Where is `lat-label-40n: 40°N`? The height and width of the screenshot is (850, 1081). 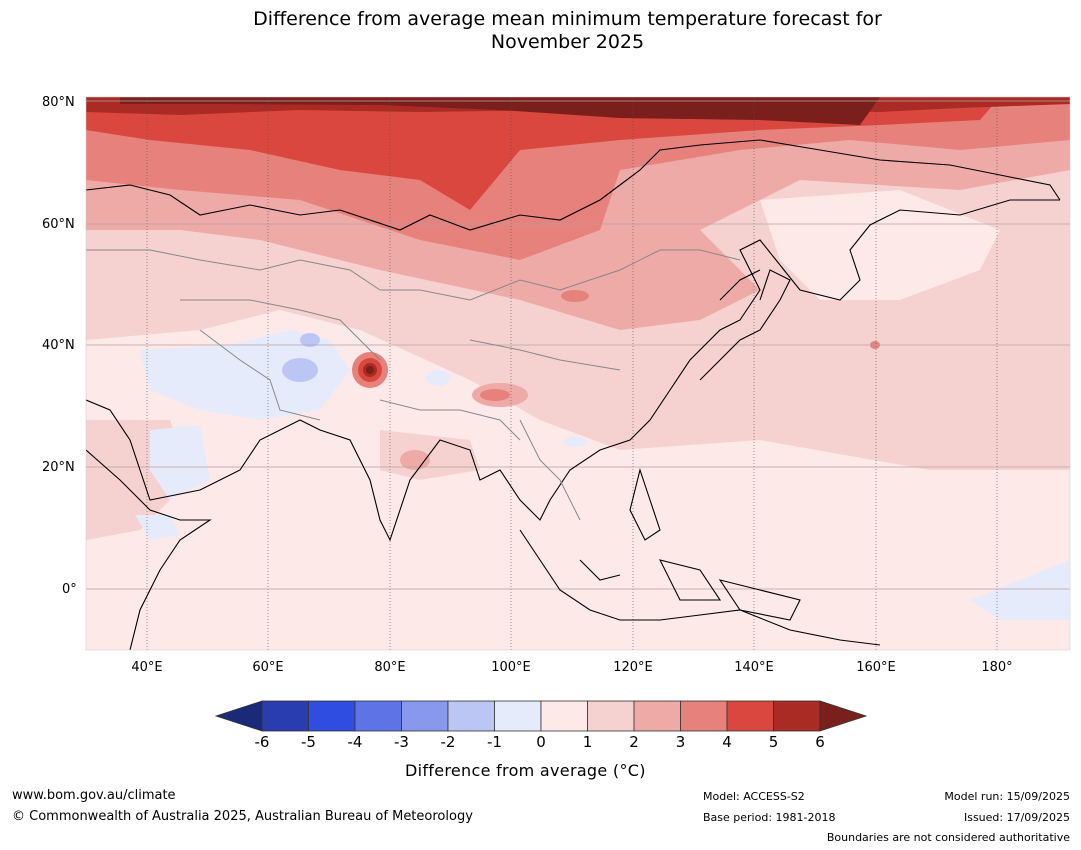
lat-label-40n: 40°N is located at coordinates (58, 345).